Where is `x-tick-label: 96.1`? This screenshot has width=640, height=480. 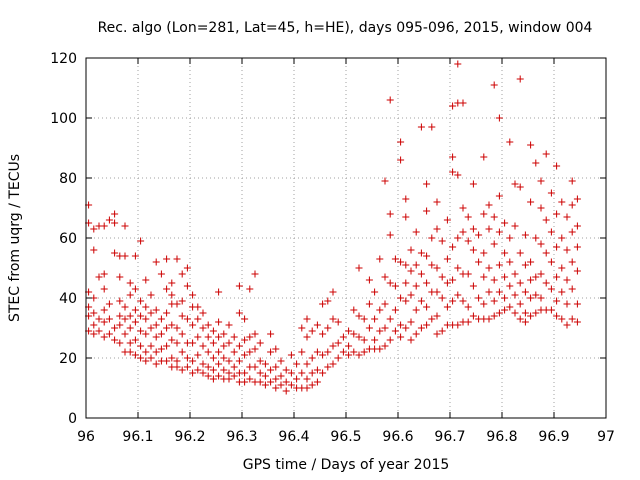
x-tick-label: 96.1 is located at coordinates (137, 437).